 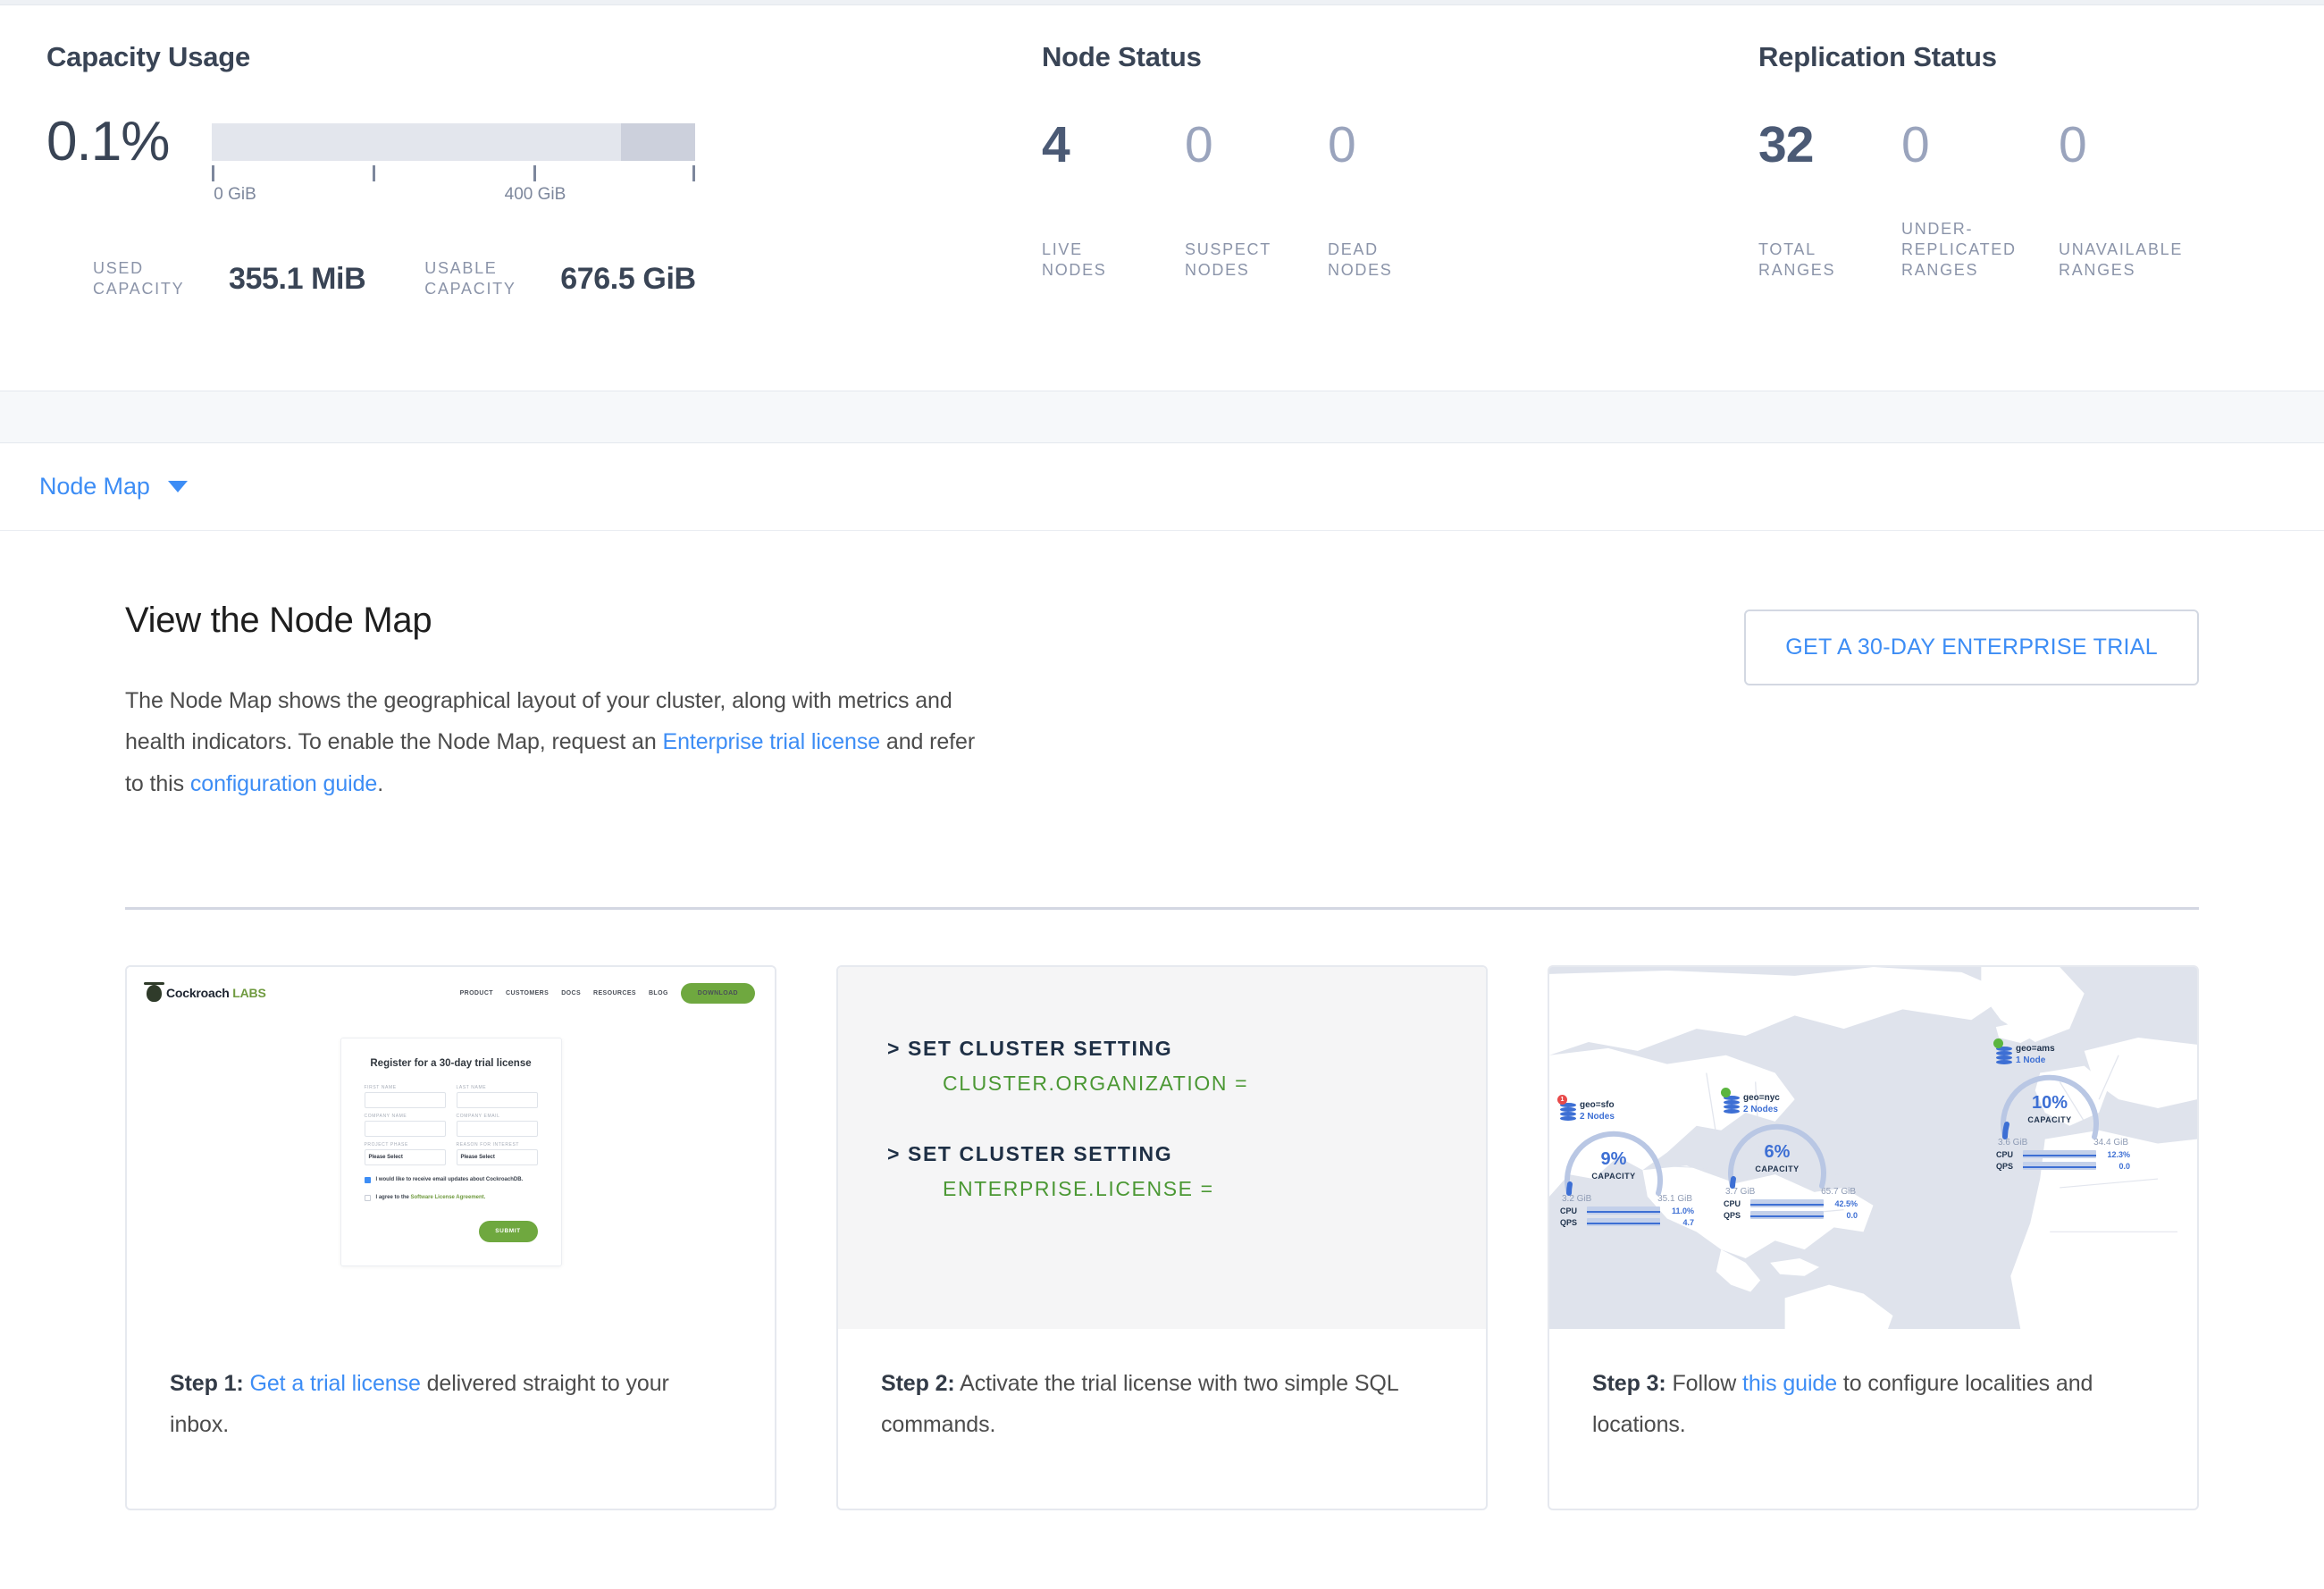 I want to click on nyc-qps-value: 0.0, so click(x=1852, y=1215).